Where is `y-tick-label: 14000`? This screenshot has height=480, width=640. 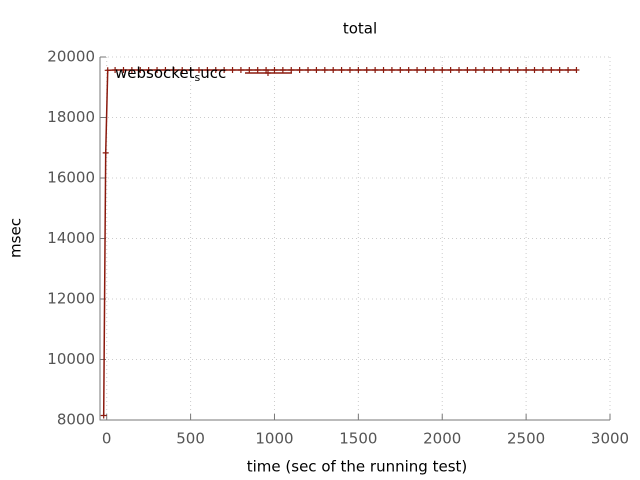
y-tick-label: 14000 is located at coordinates (71, 238).